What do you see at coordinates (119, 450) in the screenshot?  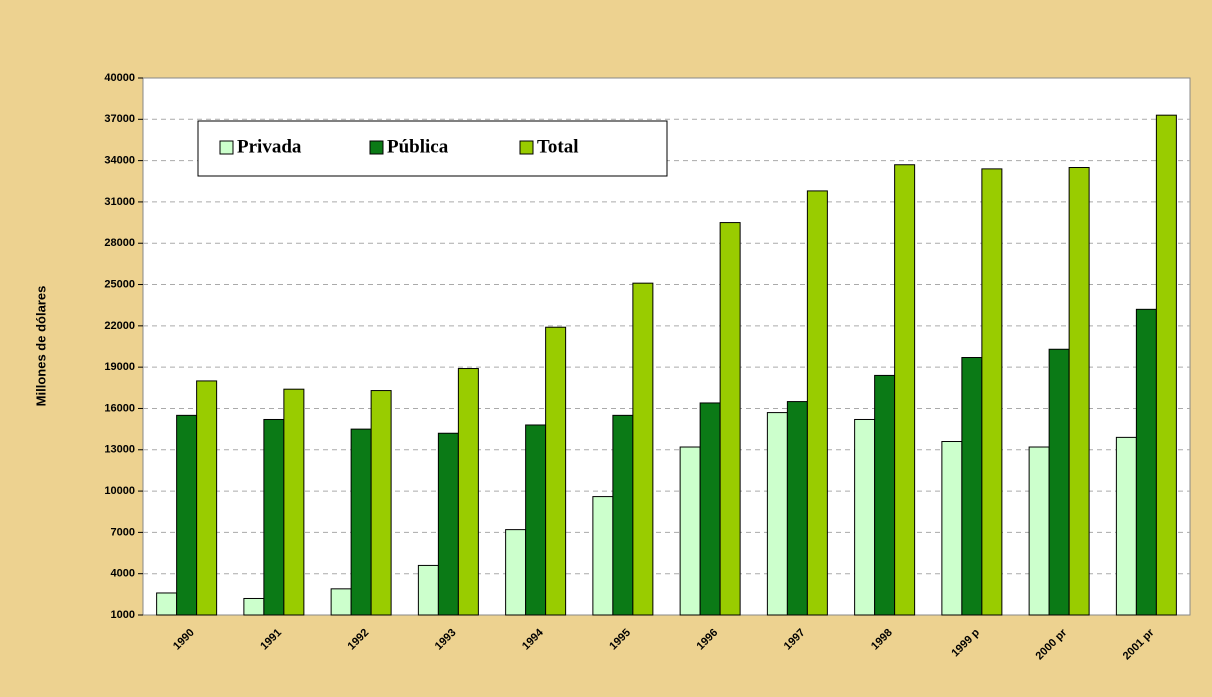 I see `y-tick-label: 13000` at bounding box center [119, 450].